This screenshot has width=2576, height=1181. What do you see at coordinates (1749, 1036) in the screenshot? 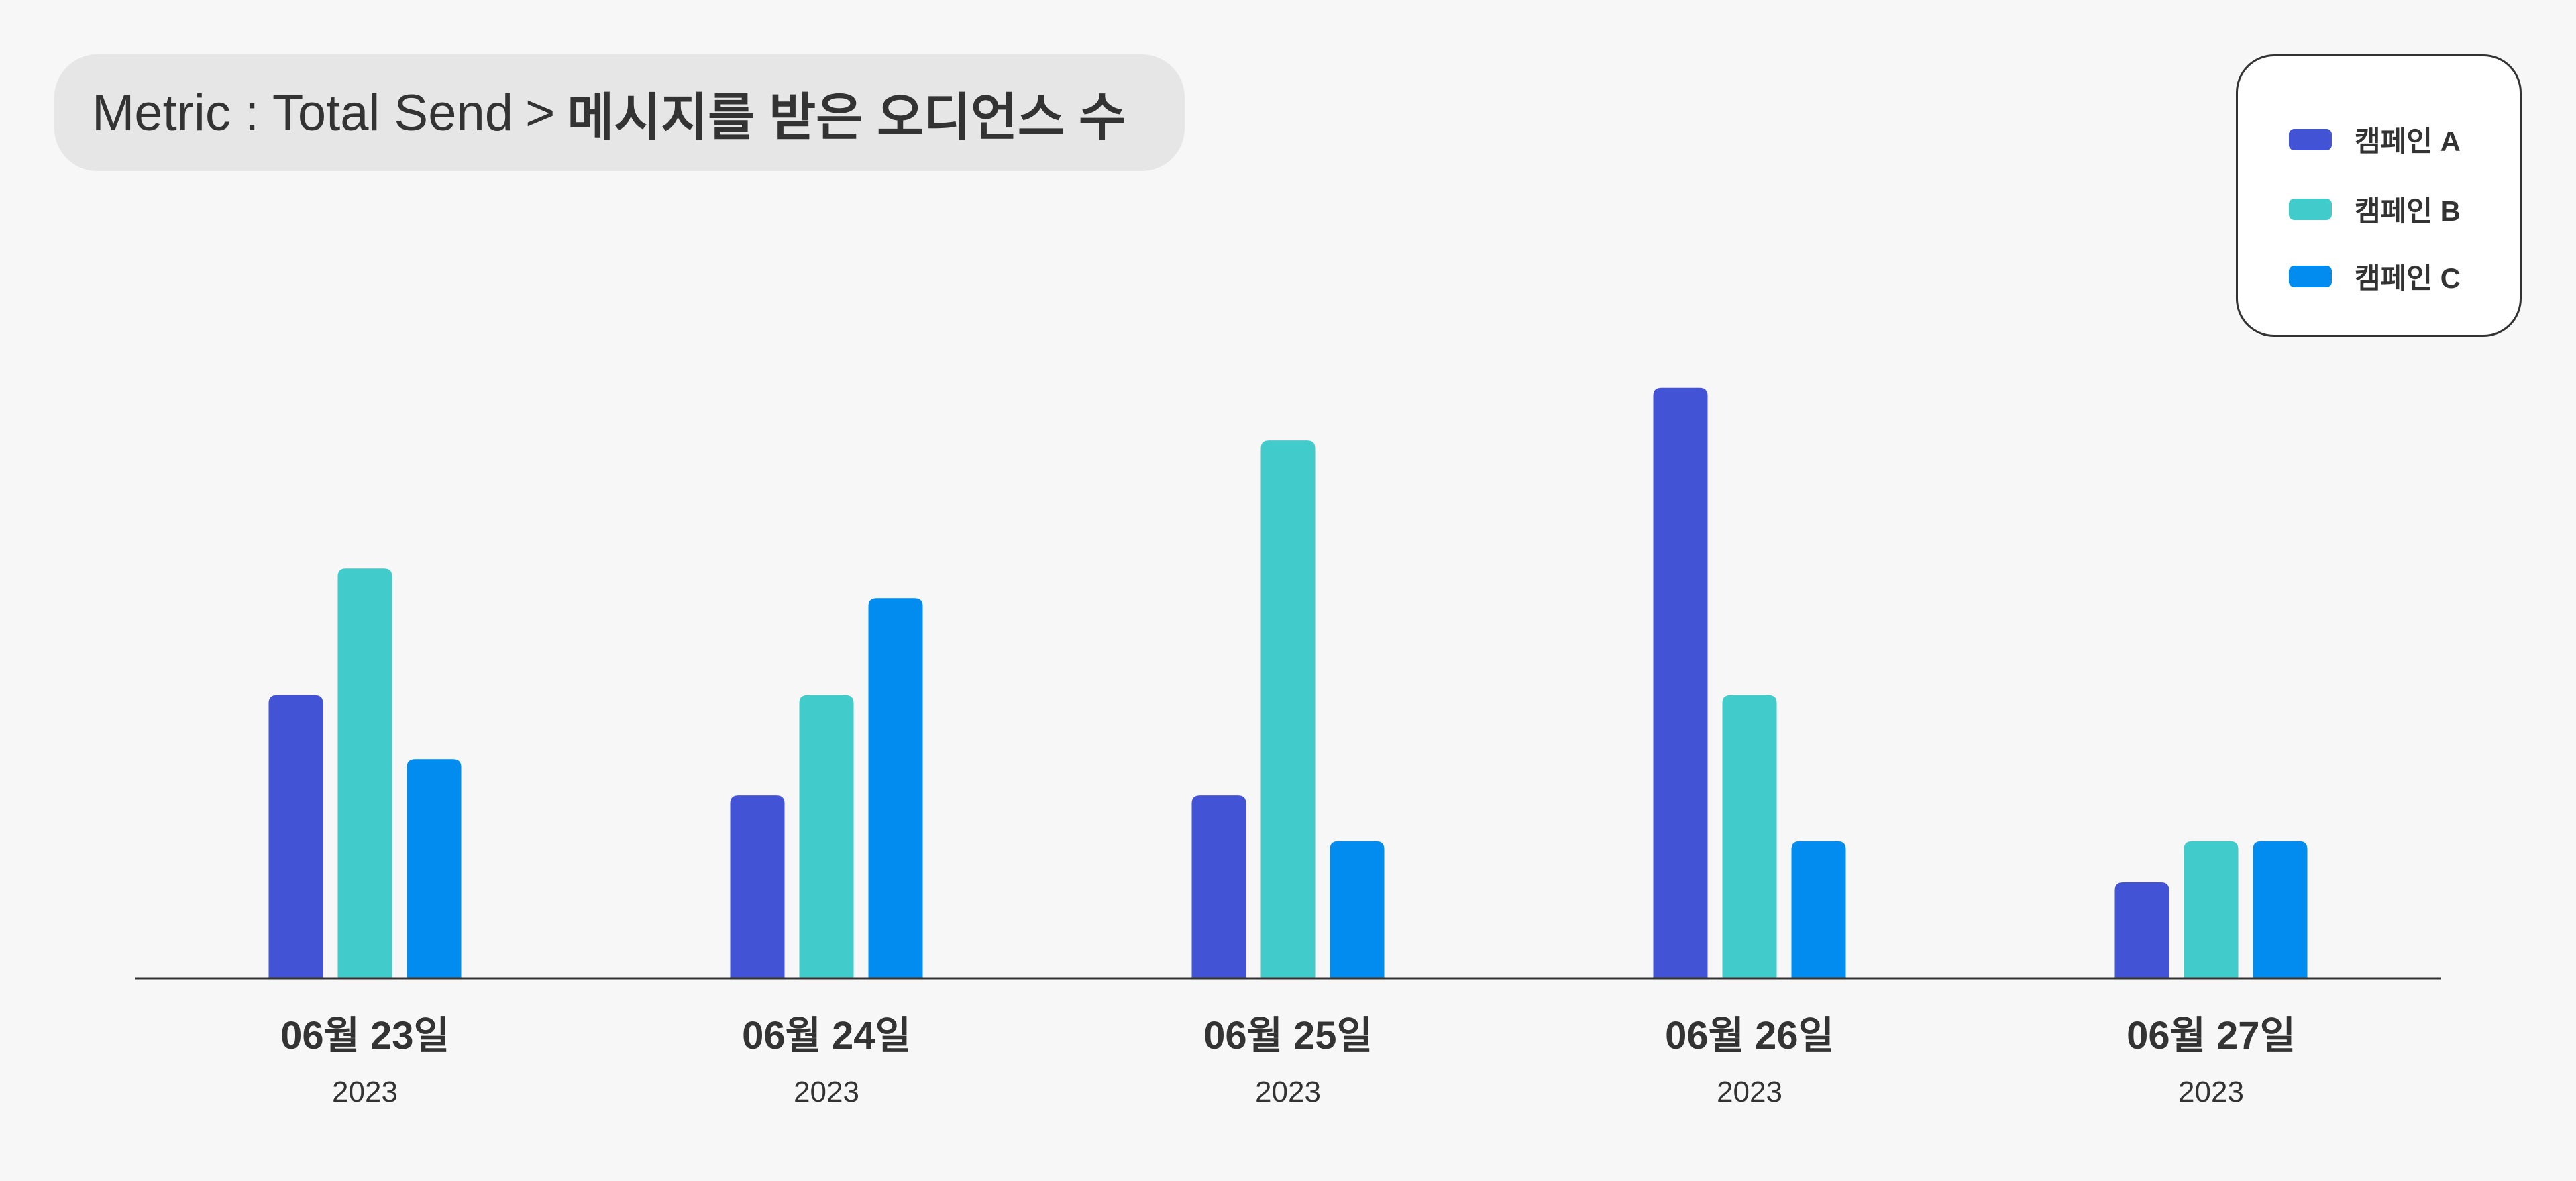
I see `x-tick-label: 06월 26일` at bounding box center [1749, 1036].